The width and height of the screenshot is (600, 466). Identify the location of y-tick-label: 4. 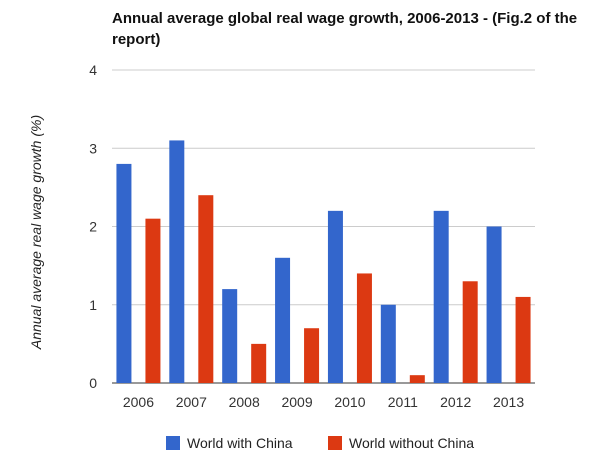
(93, 70).